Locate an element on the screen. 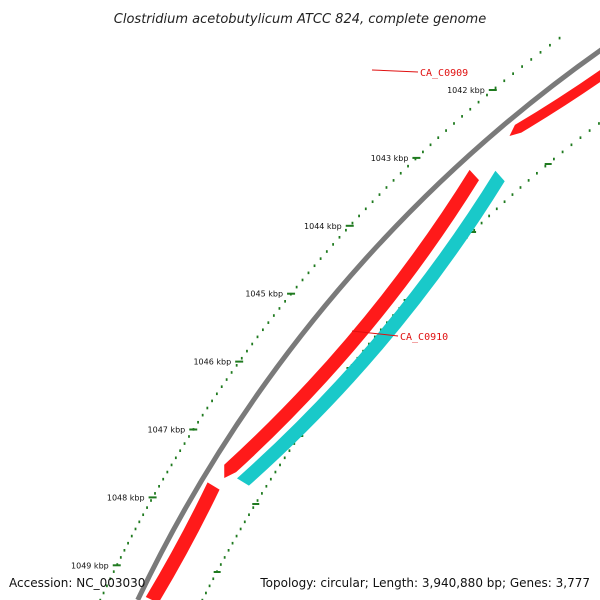 The image size is (600, 600). kbp-tick-label: 1042 kbp is located at coordinates (466, 90).